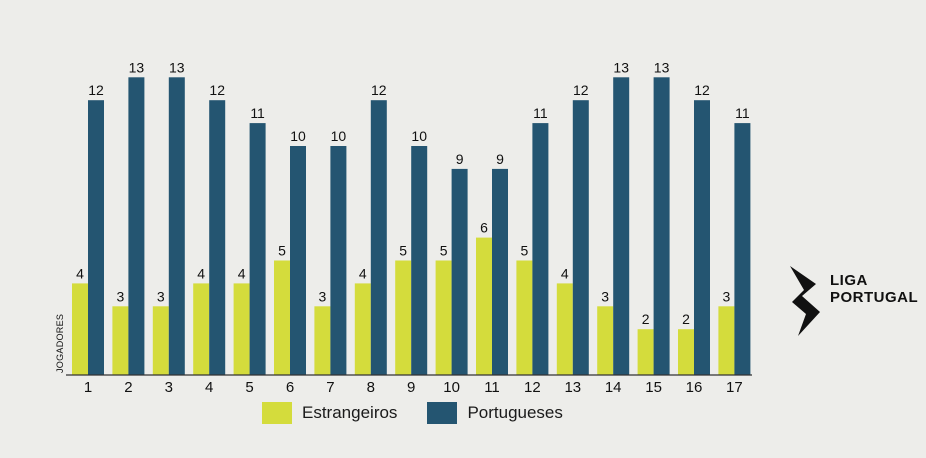 This screenshot has height=458, width=926. Describe the element at coordinates (419, 136) in the screenshot. I see `data-label-portugueses-9: 10` at that location.